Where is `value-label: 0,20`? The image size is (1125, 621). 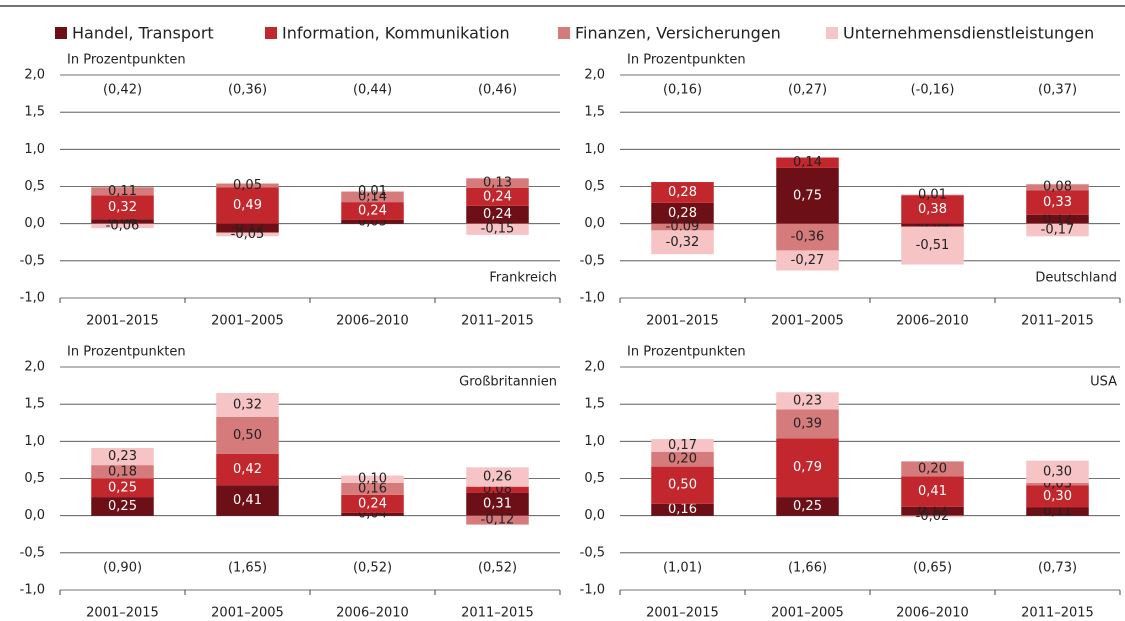 value-label: 0,20 is located at coordinates (932, 468).